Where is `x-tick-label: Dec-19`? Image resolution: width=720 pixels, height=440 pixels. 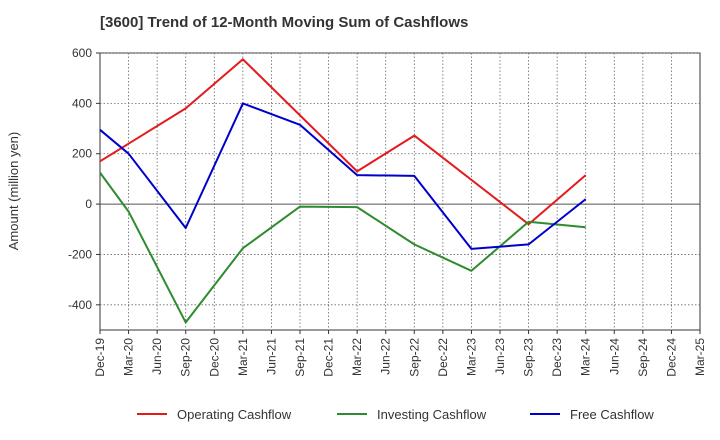
x-tick-label: Dec-19 is located at coordinates (100, 357).